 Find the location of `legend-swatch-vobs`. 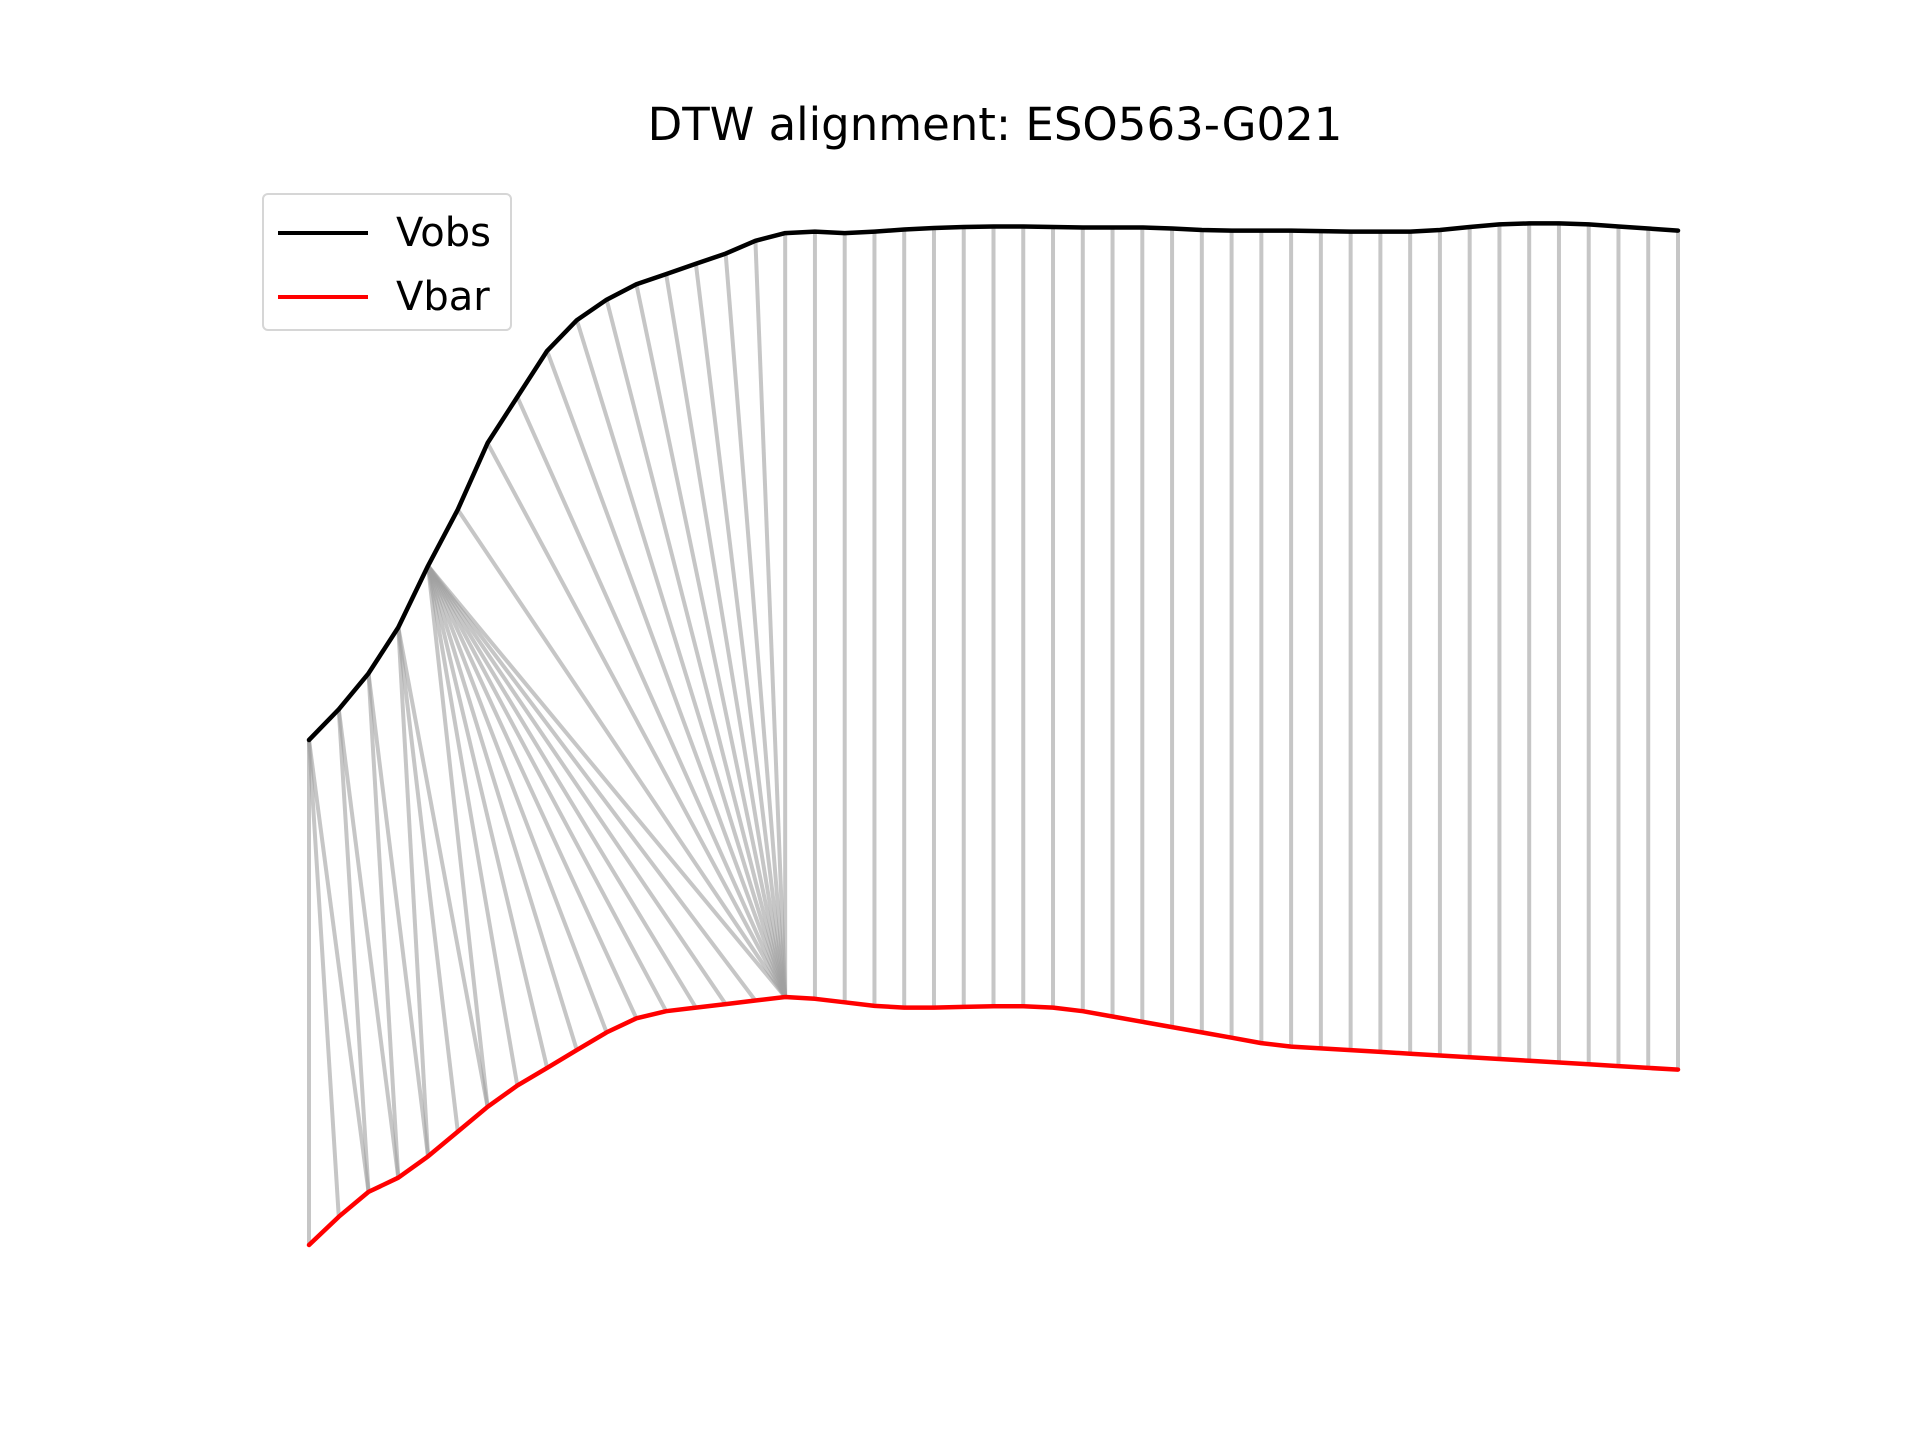

legend-swatch-vobs is located at coordinates (323, 233).